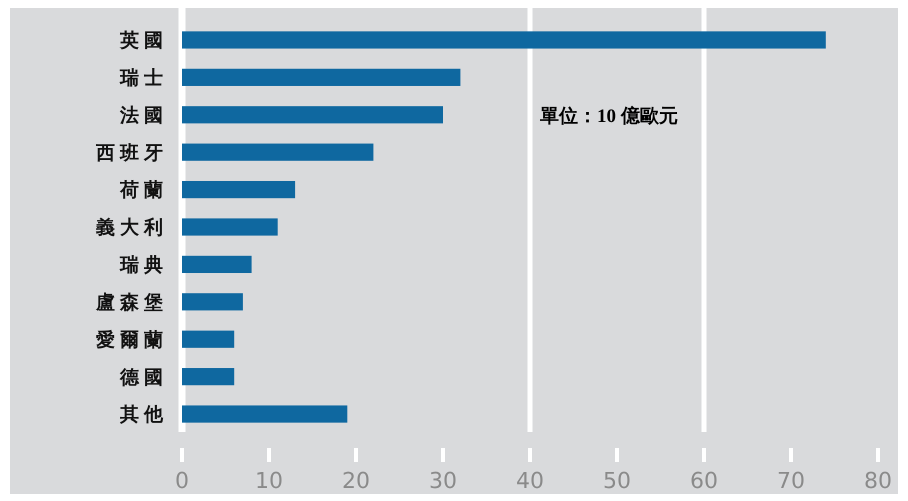 This screenshot has width=908, height=501. I want to click on annotation: 單位：10 億歐元, so click(608, 116).